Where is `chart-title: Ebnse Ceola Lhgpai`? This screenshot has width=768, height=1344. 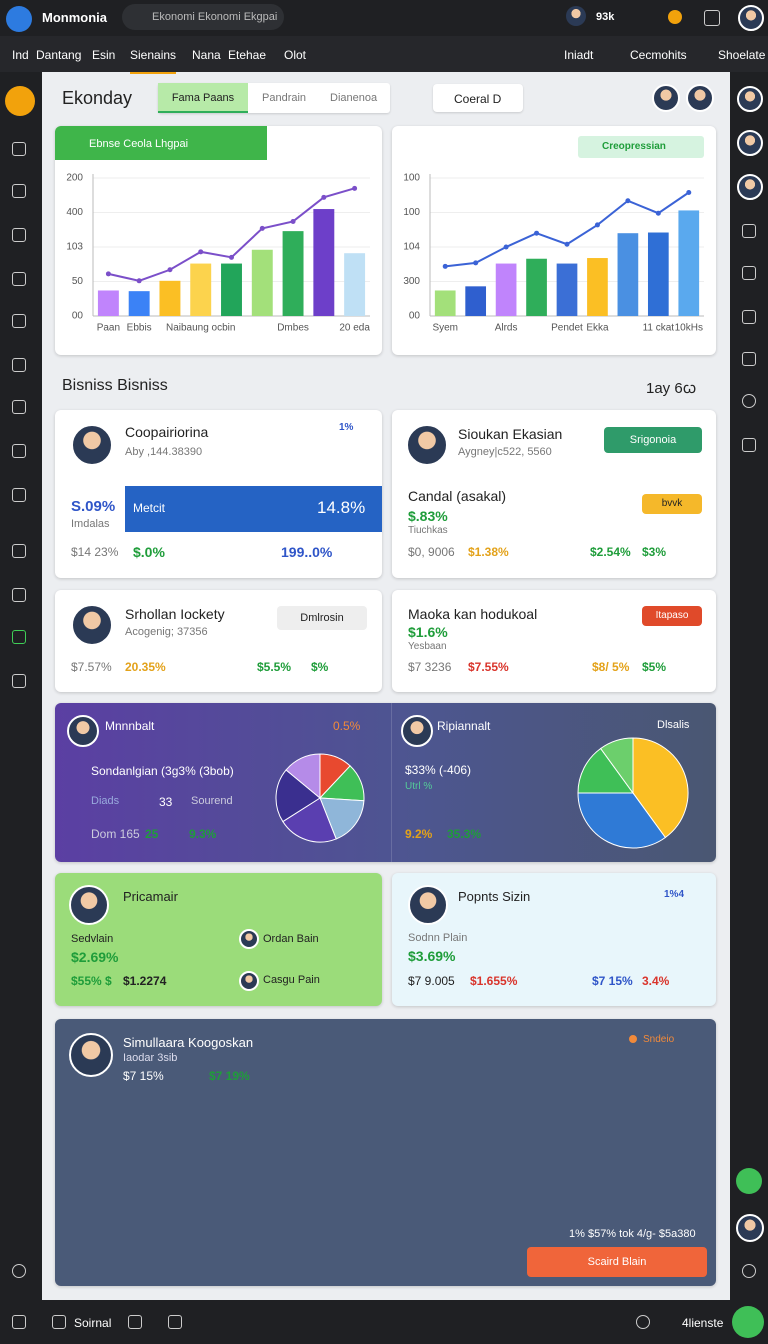
chart-title: Ebnse Ceola Lhgpai is located at coordinates (139, 144).